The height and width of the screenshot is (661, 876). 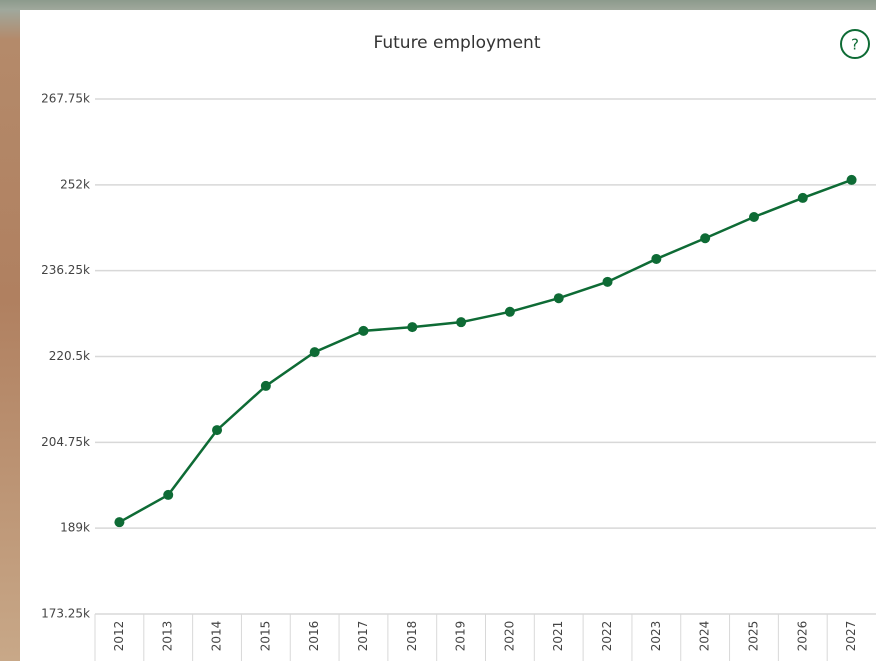 What do you see at coordinates (168, 636) in the screenshot?
I see `x-tick-label: 2013` at bounding box center [168, 636].